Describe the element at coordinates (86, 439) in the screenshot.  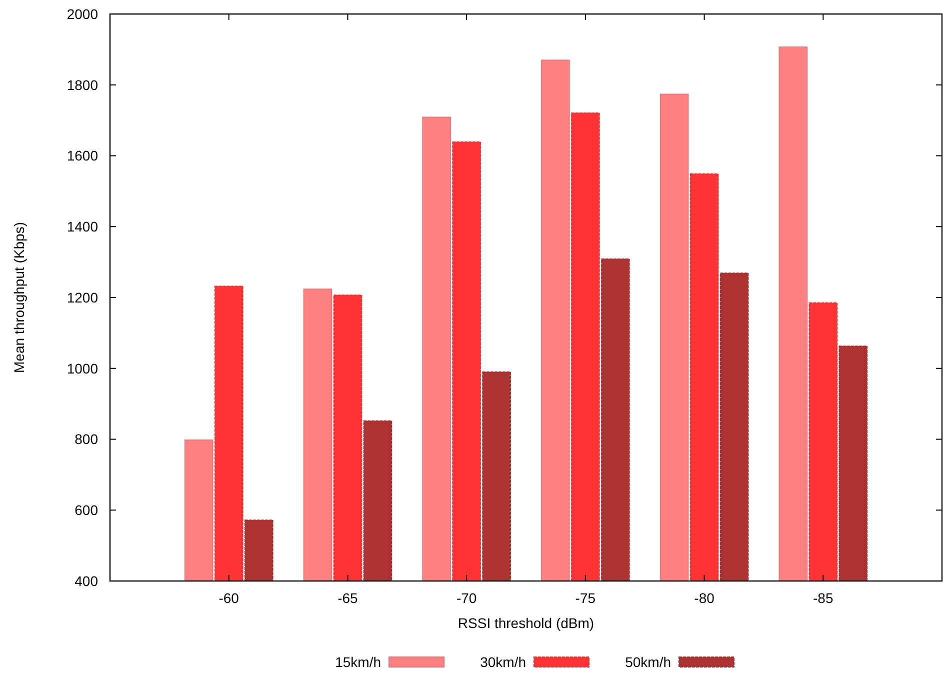
I see `y-tick-label: 800` at that location.